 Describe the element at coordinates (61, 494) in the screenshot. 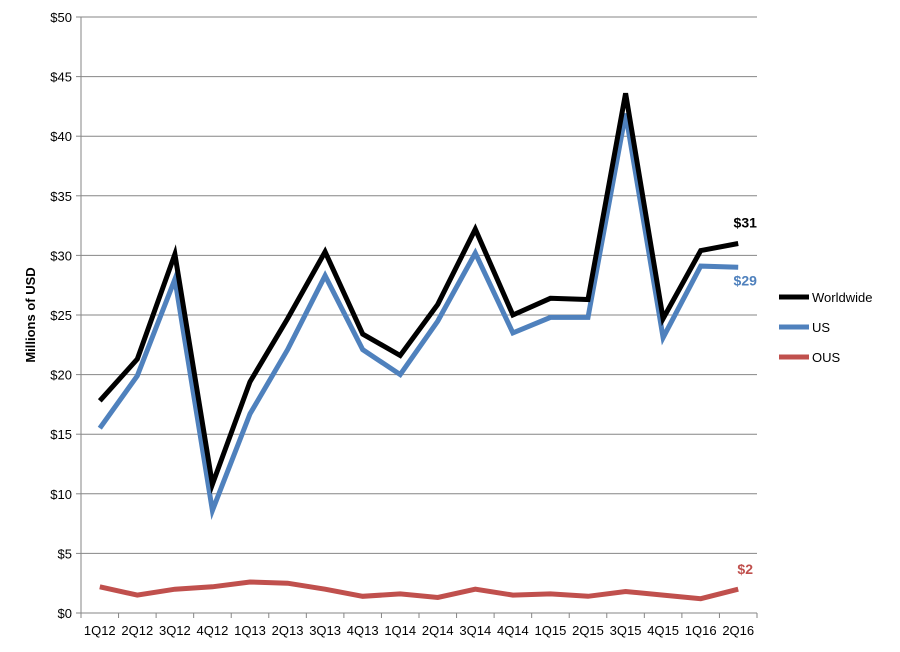

I see `y-tick-label: $10` at that location.